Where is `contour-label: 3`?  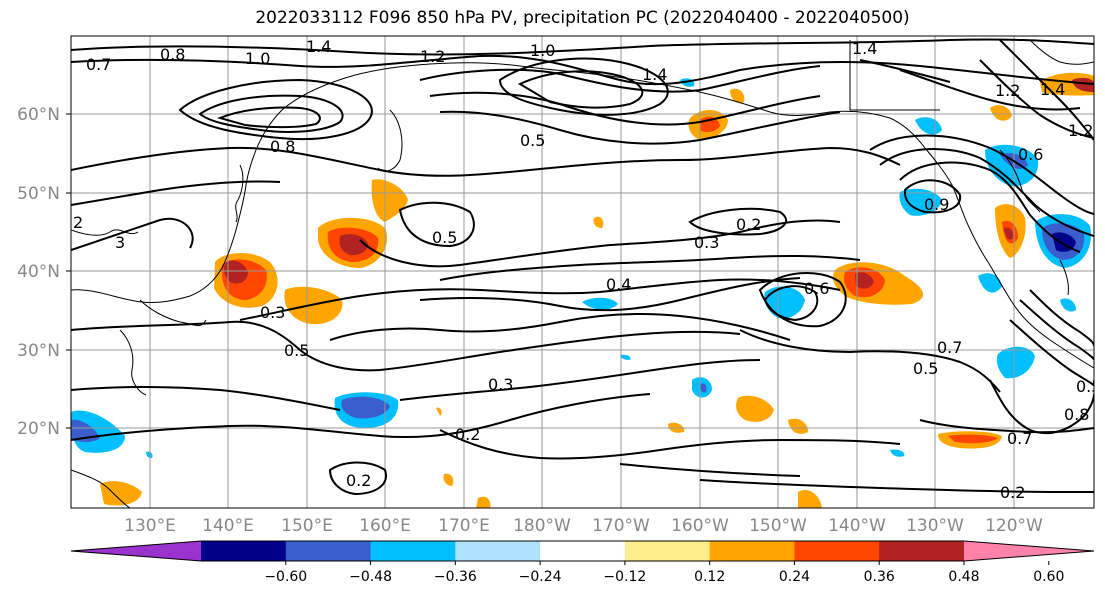 contour-label: 3 is located at coordinates (120, 242).